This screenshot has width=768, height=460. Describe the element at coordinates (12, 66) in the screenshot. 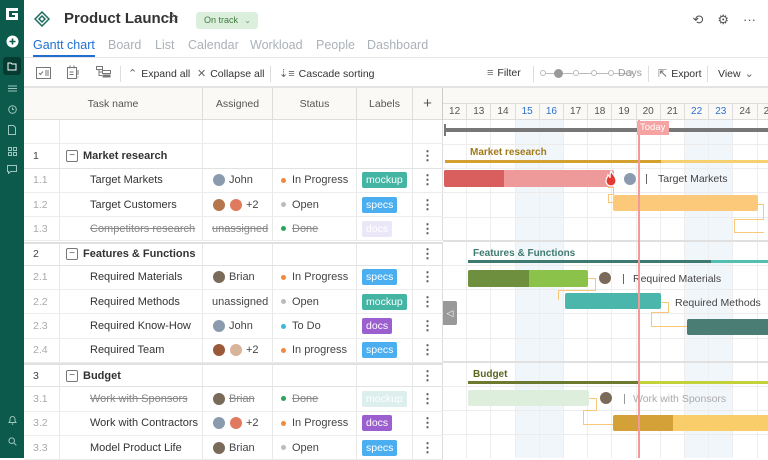

I see `folder-icon` at that location.